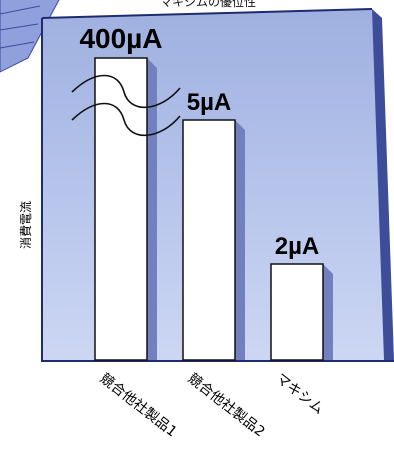 The image size is (394, 460). Describe the element at coordinates (297, 246) in the screenshot. I see `value-label-3: 2µA` at that location.